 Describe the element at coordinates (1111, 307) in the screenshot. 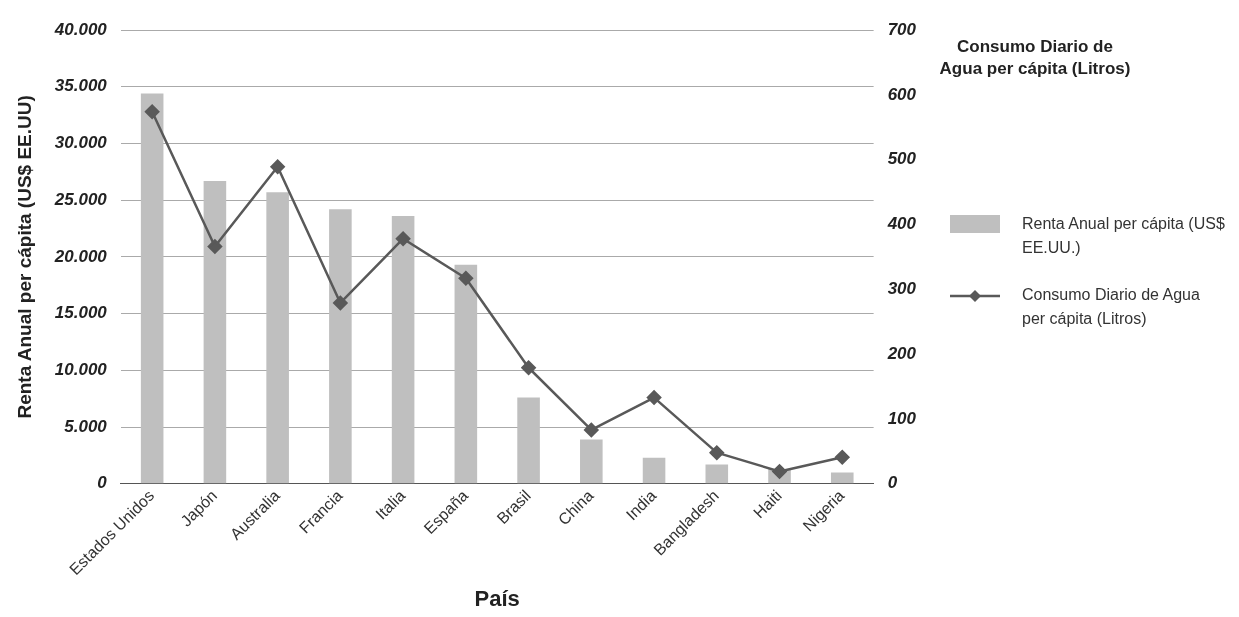

I see `legend-label: Consumo Diario de Agua per cápita (Litros)` at that location.